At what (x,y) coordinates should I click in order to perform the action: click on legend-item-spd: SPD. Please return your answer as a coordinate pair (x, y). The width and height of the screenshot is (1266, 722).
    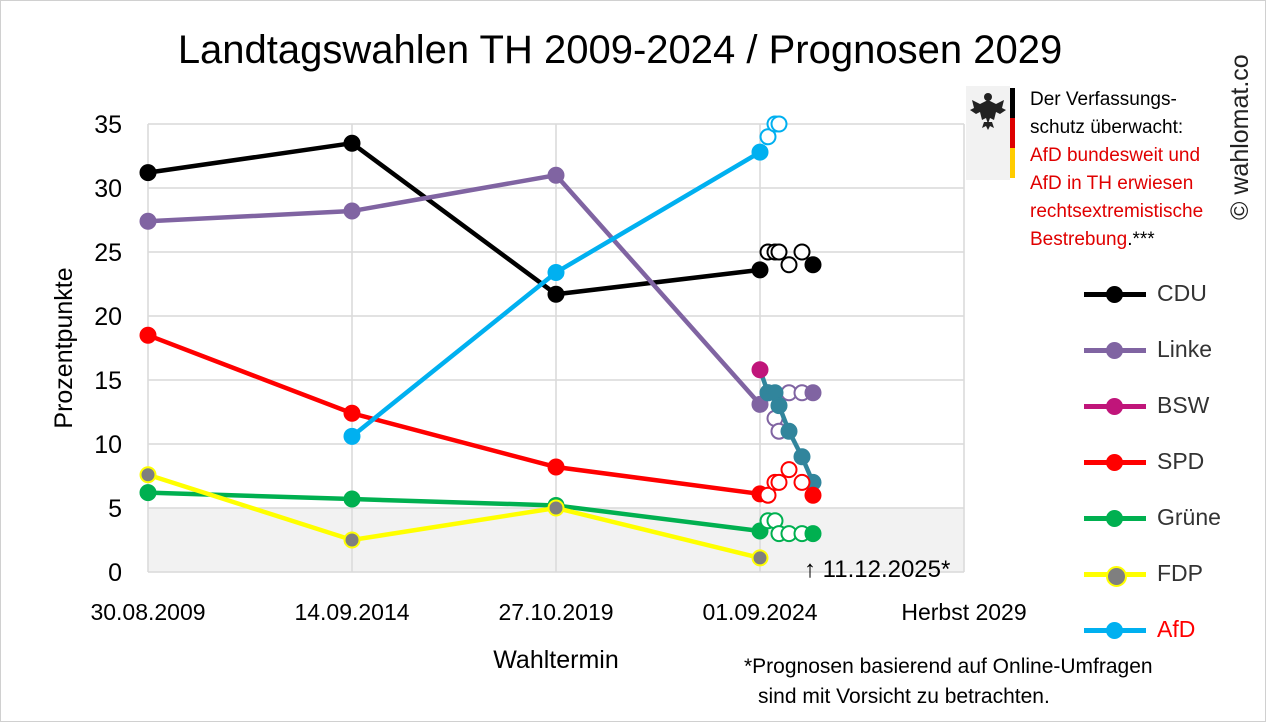
    Looking at the image, I should click on (1174, 474).